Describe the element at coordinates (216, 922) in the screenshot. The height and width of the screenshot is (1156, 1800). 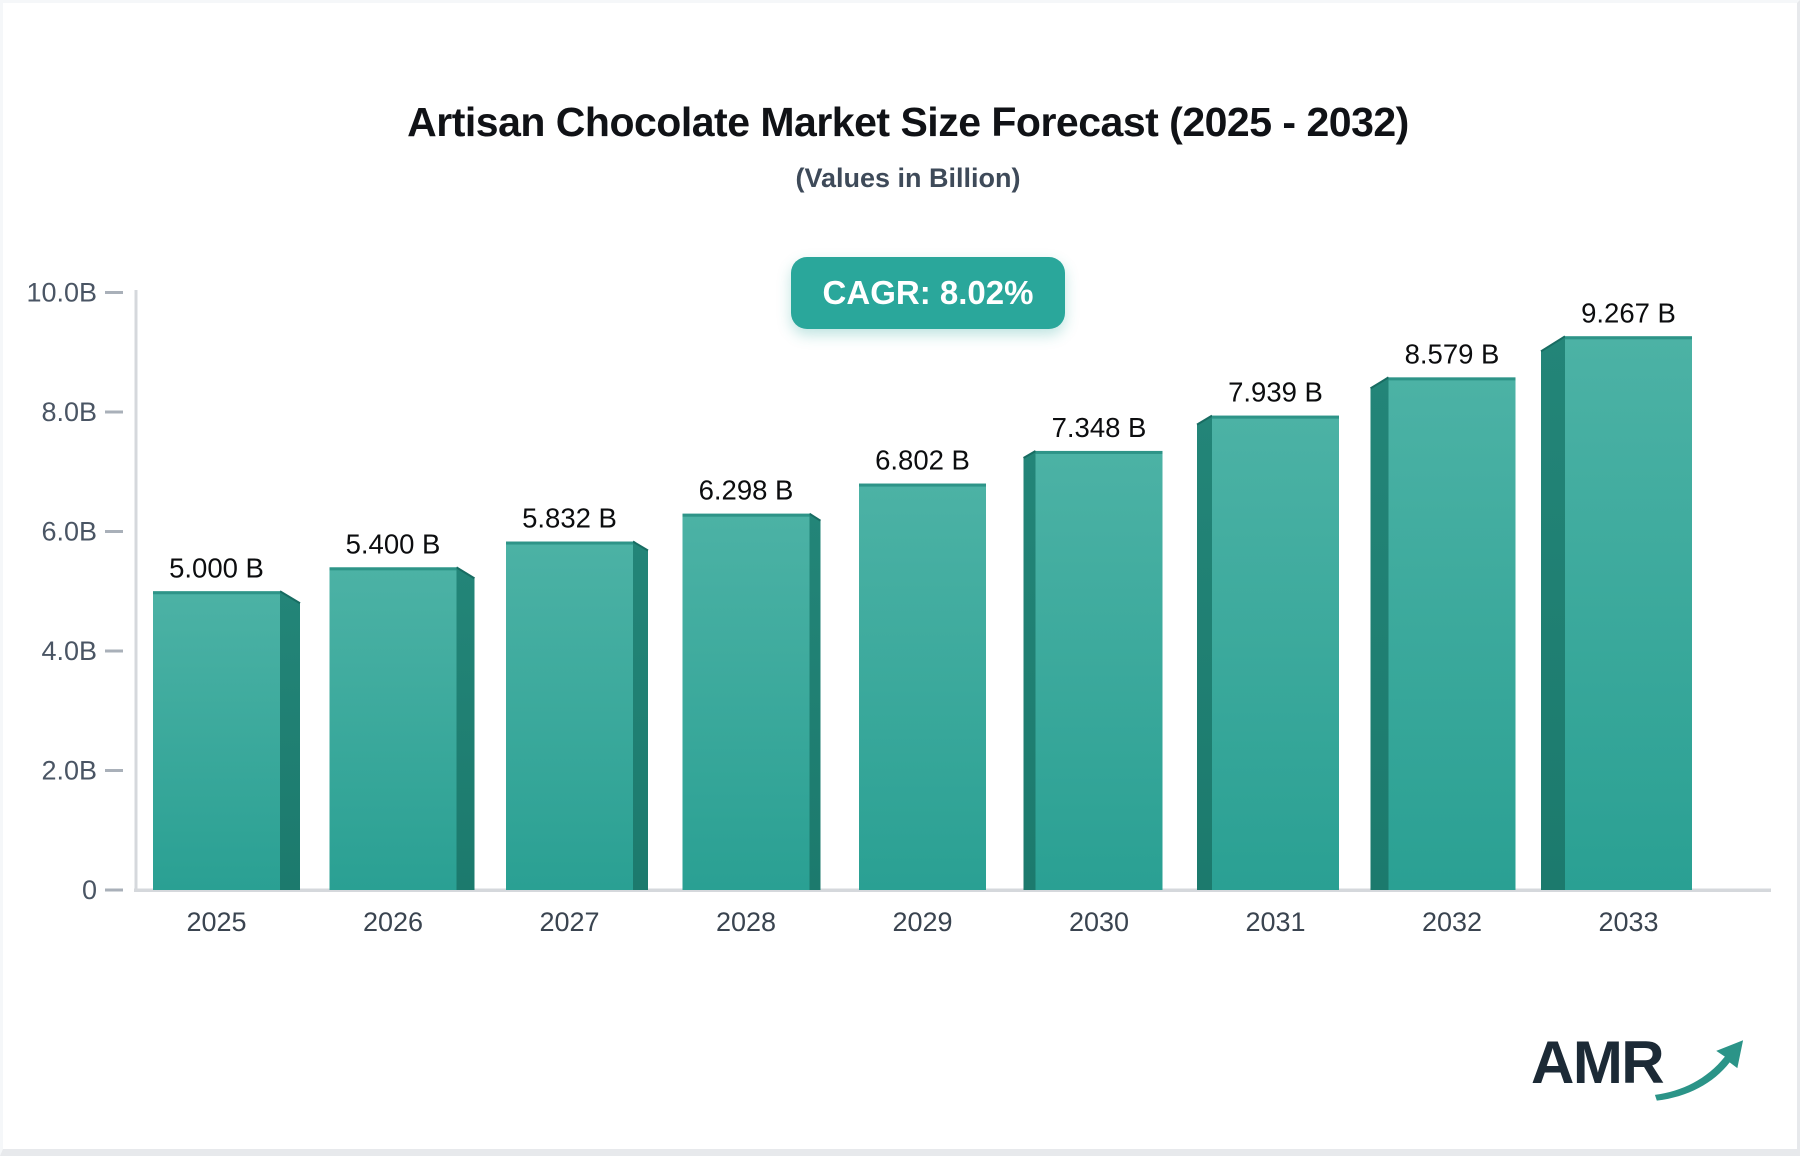
I see `x-category-label: 2025` at that location.